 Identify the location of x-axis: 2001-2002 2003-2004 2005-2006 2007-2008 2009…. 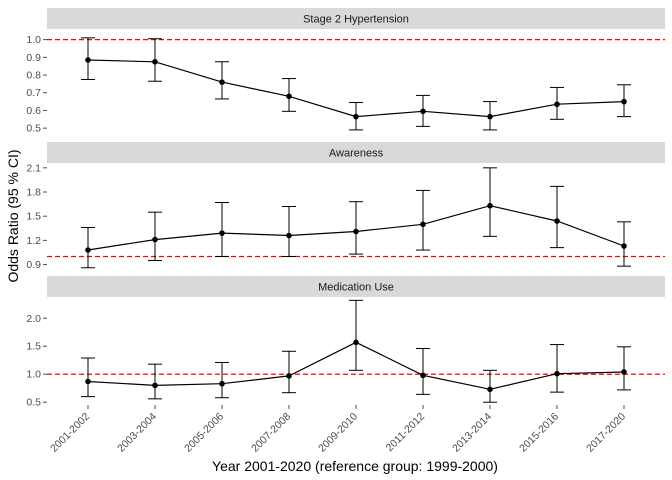
(338, 430).